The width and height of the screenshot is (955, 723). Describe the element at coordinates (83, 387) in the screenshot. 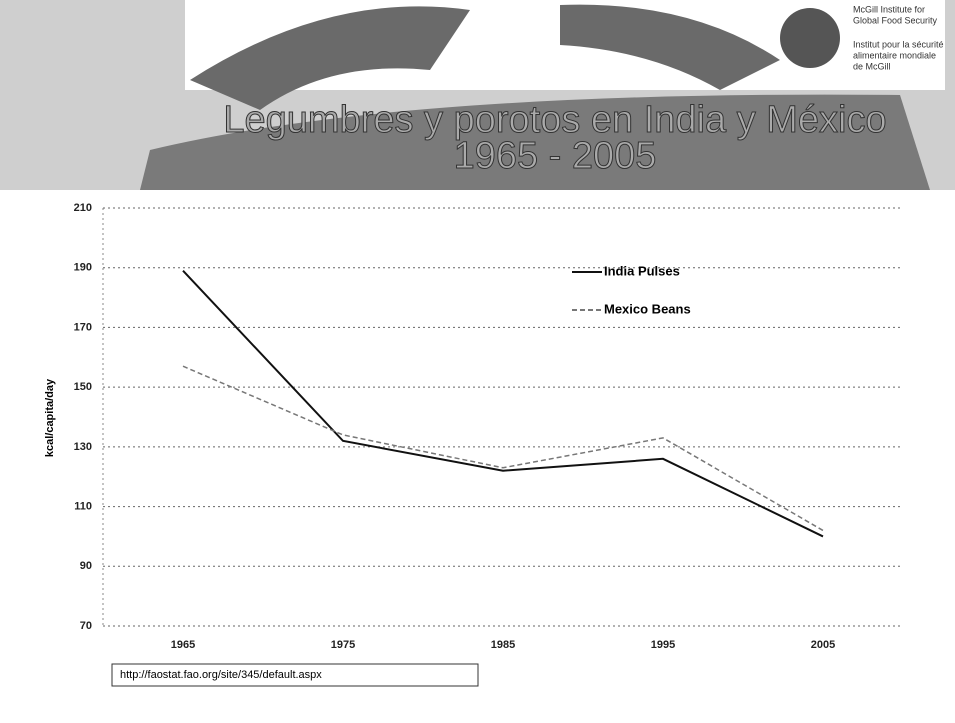

I see `y-tick-label: 150` at that location.